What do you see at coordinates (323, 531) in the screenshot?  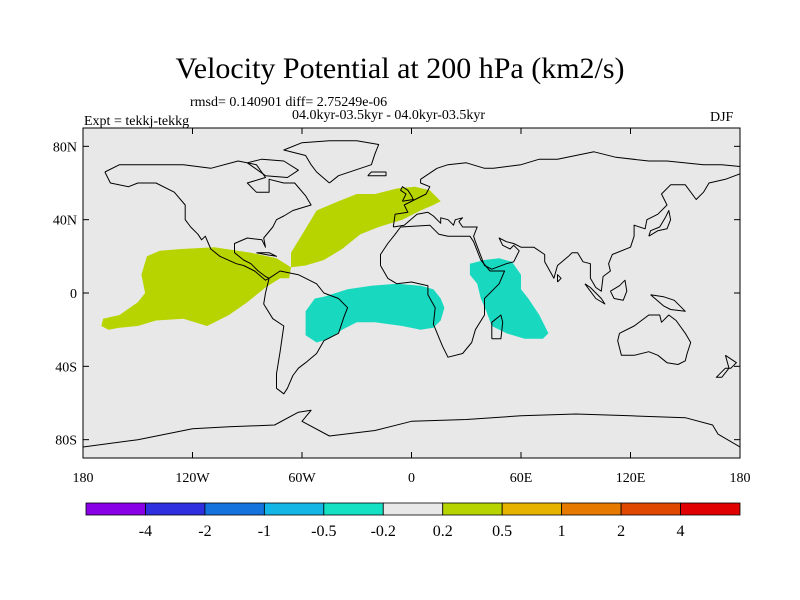 I see `colorbar-label: -0.5` at bounding box center [323, 531].